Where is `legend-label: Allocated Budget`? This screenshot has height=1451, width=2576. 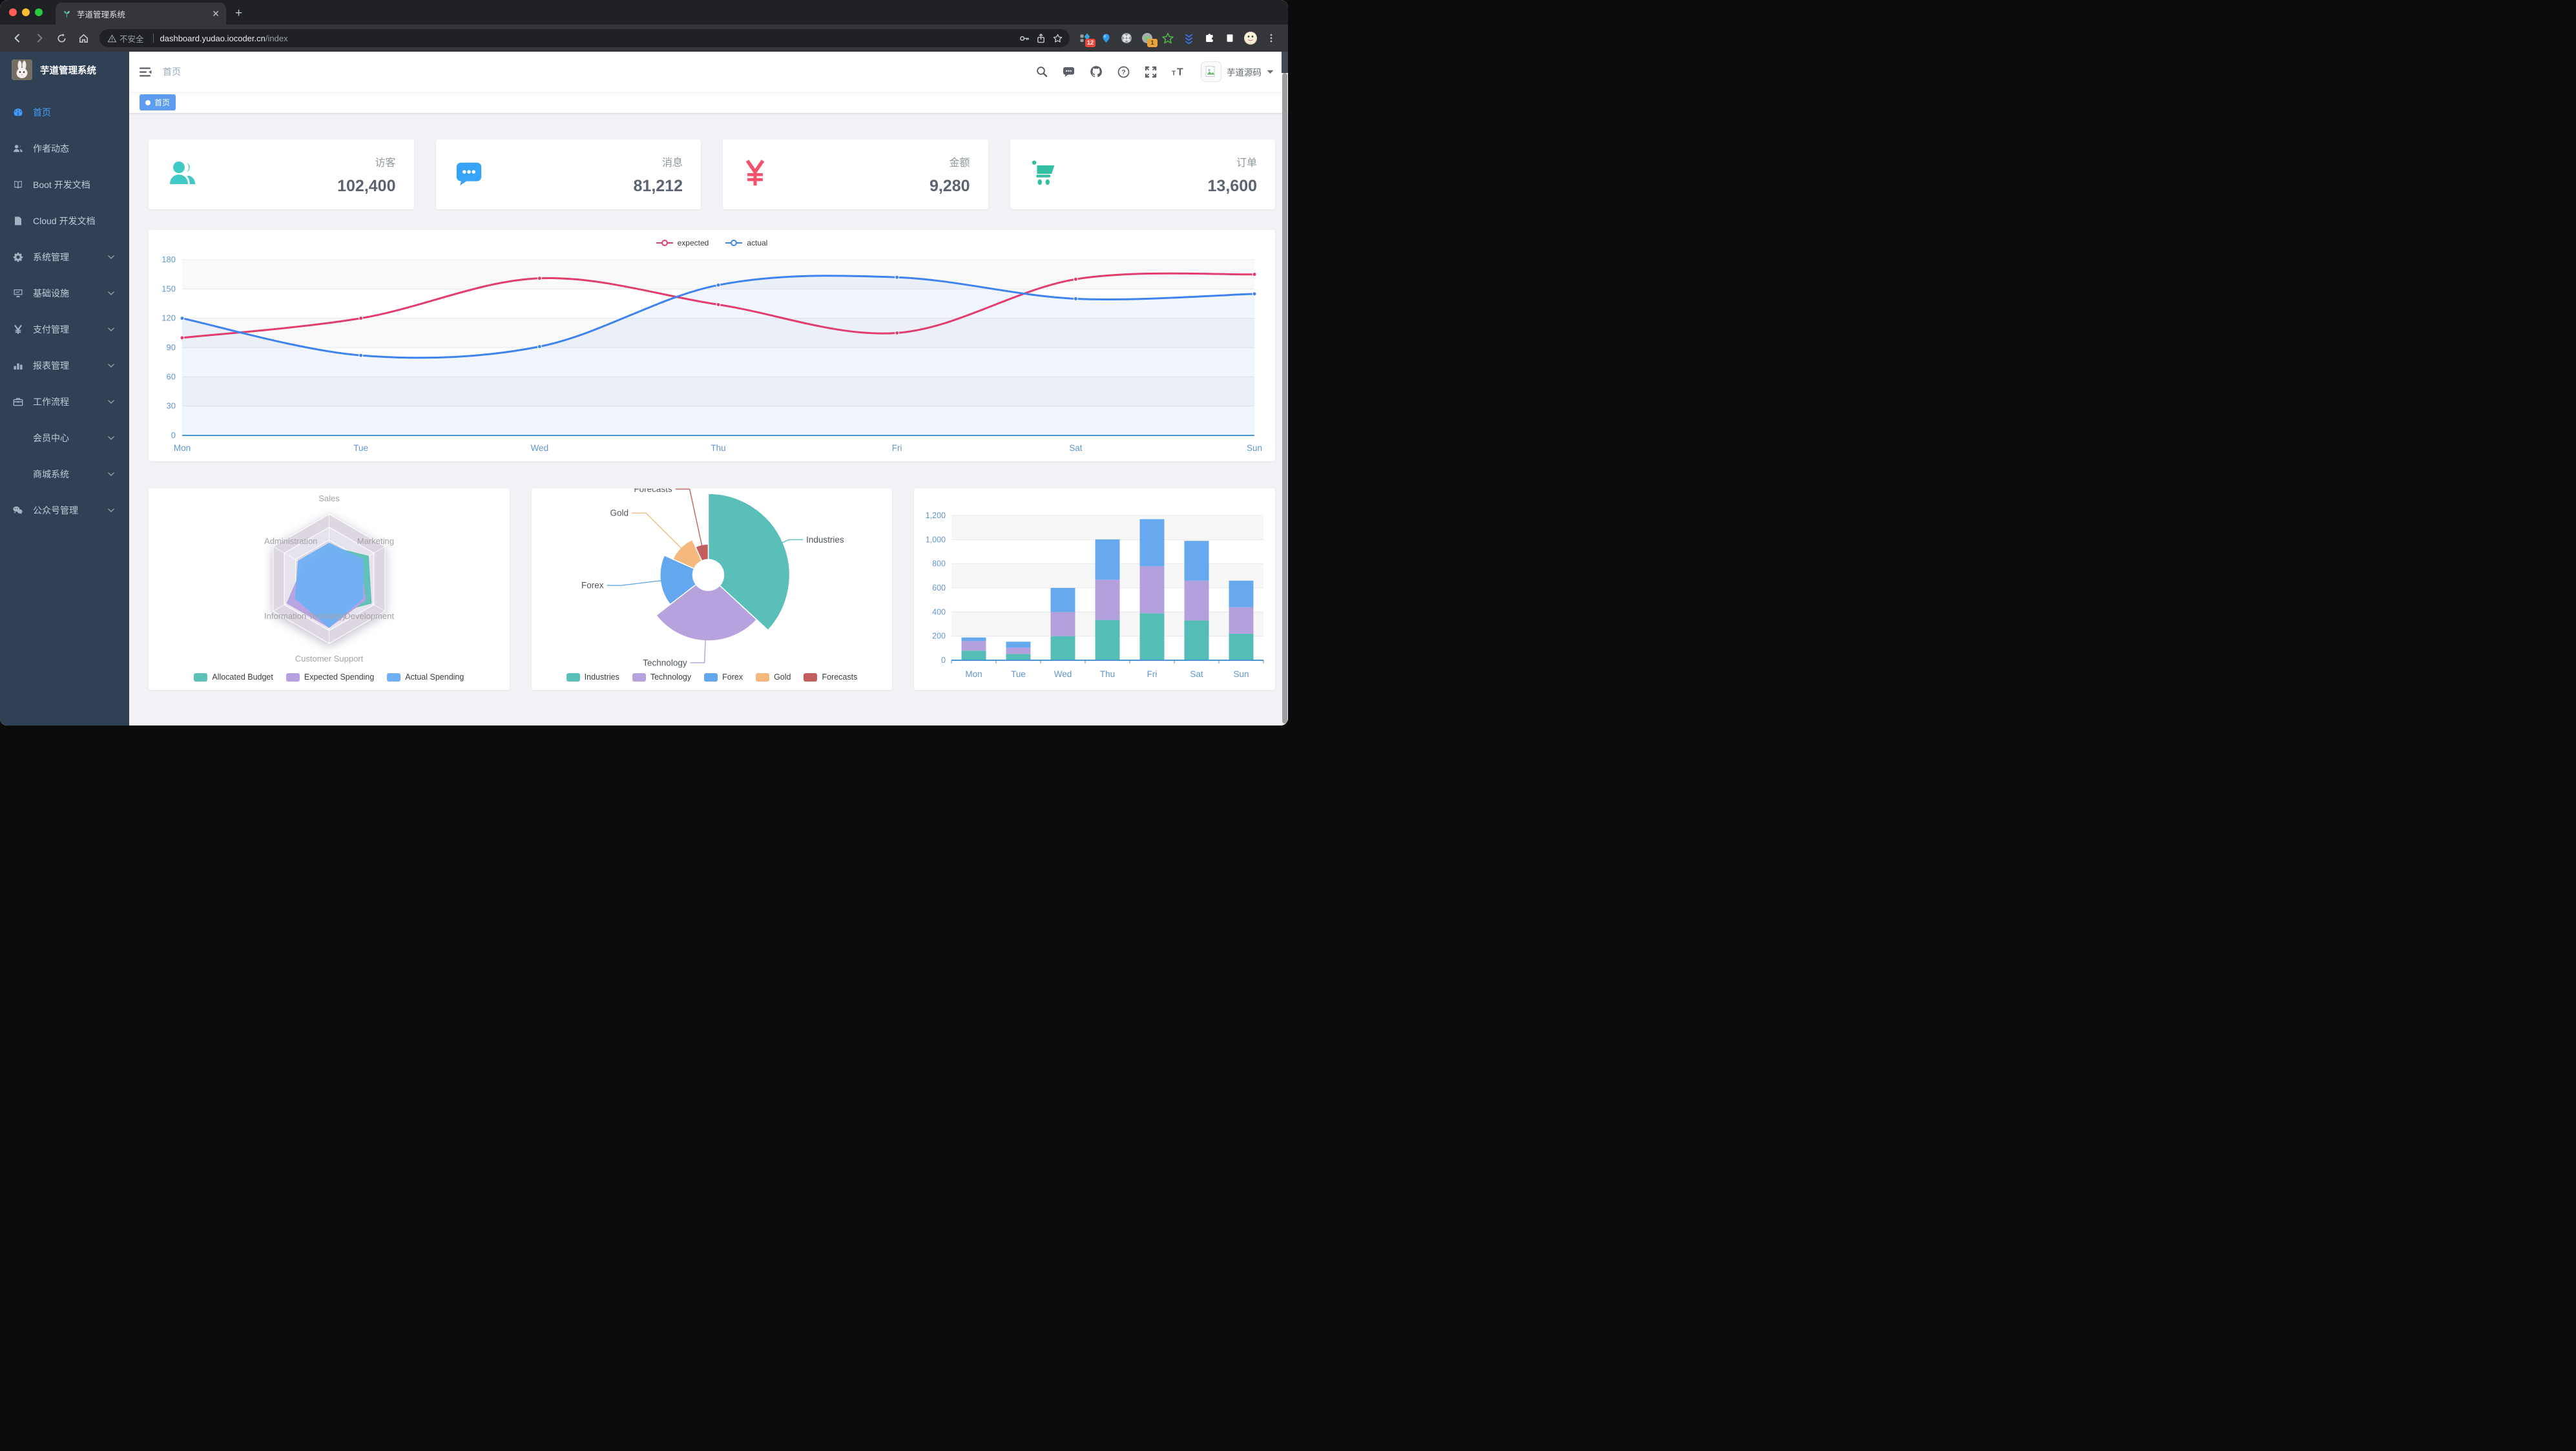 legend-label: Allocated Budget is located at coordinates (242, 677).